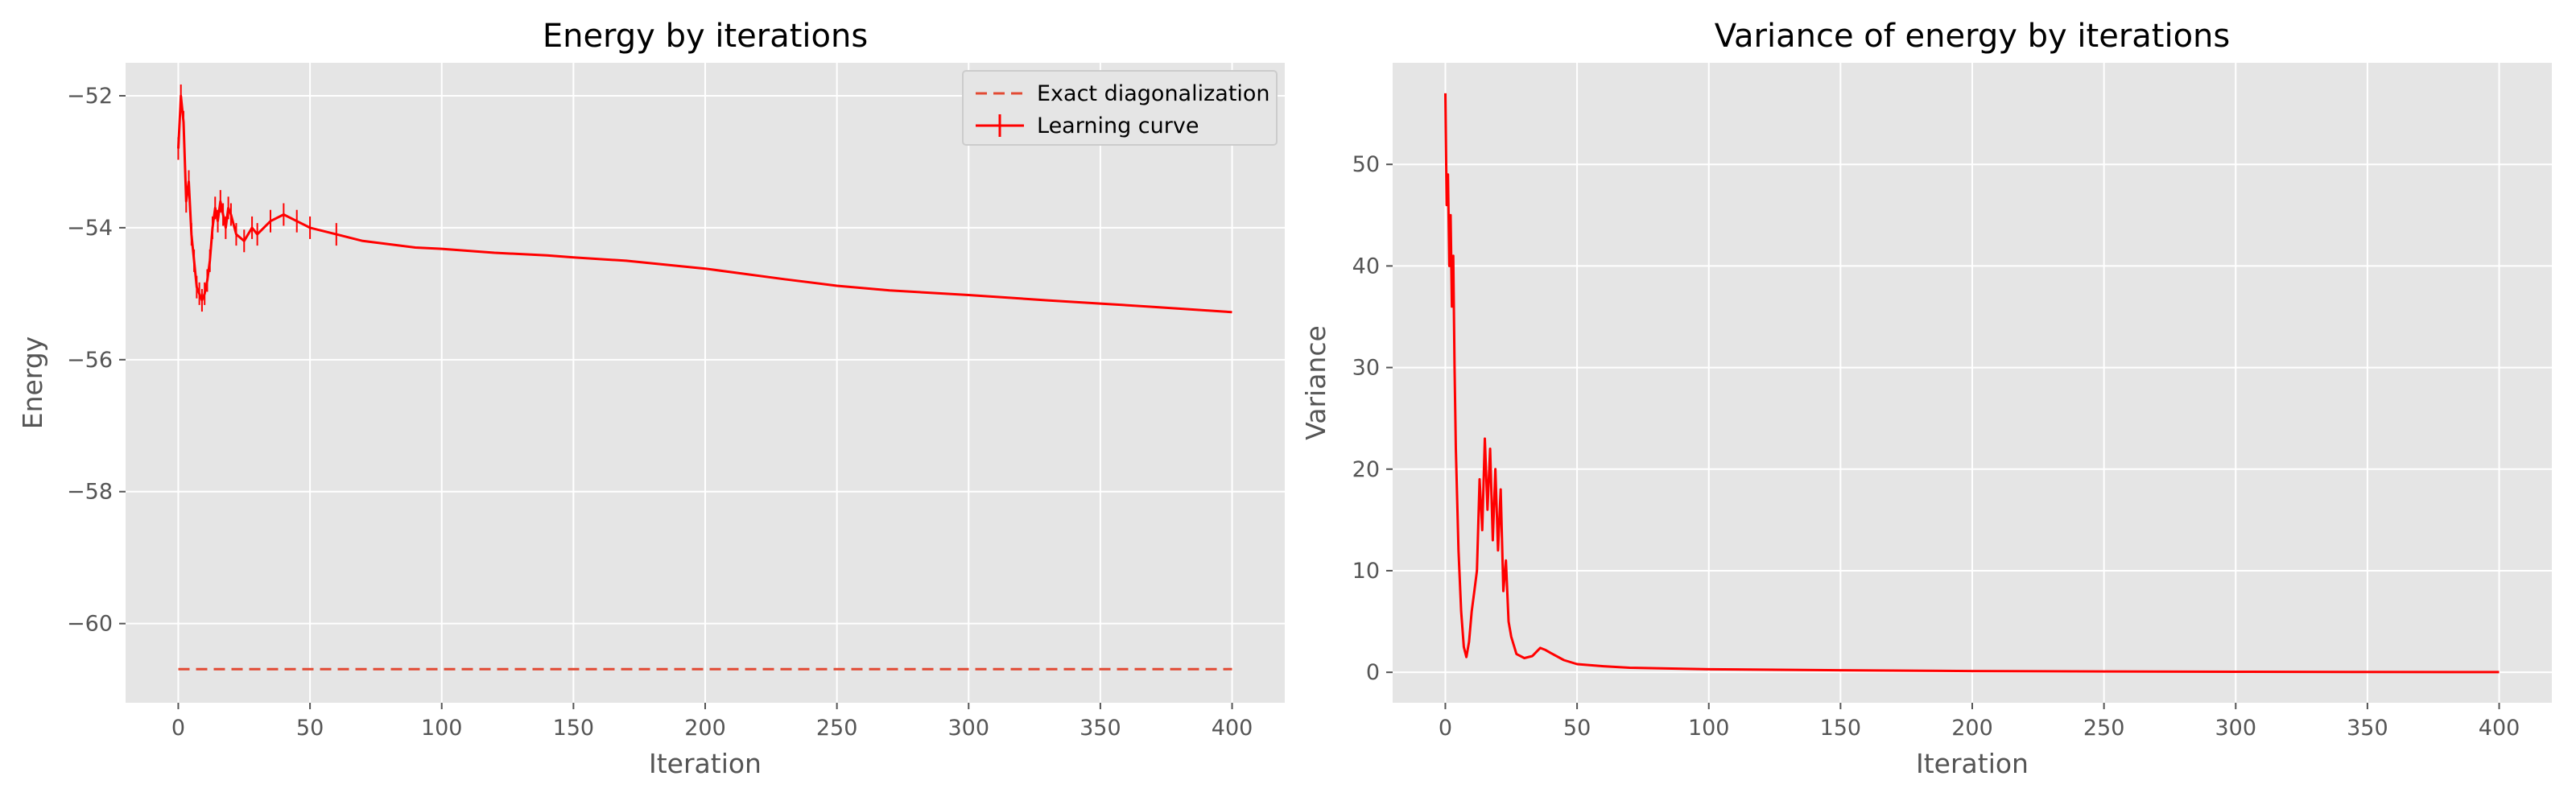 The height and width of the screenshot is (805, 2576). I want to click on y-tick-label: −54, so click(90, 228).